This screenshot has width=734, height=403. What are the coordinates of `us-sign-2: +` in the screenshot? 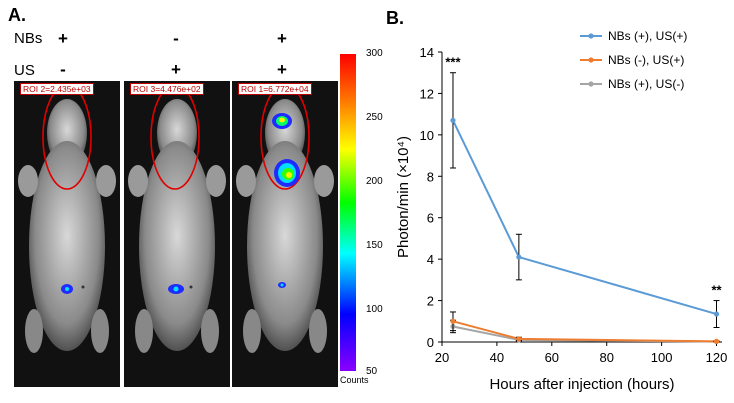 It's located at (176, 69).